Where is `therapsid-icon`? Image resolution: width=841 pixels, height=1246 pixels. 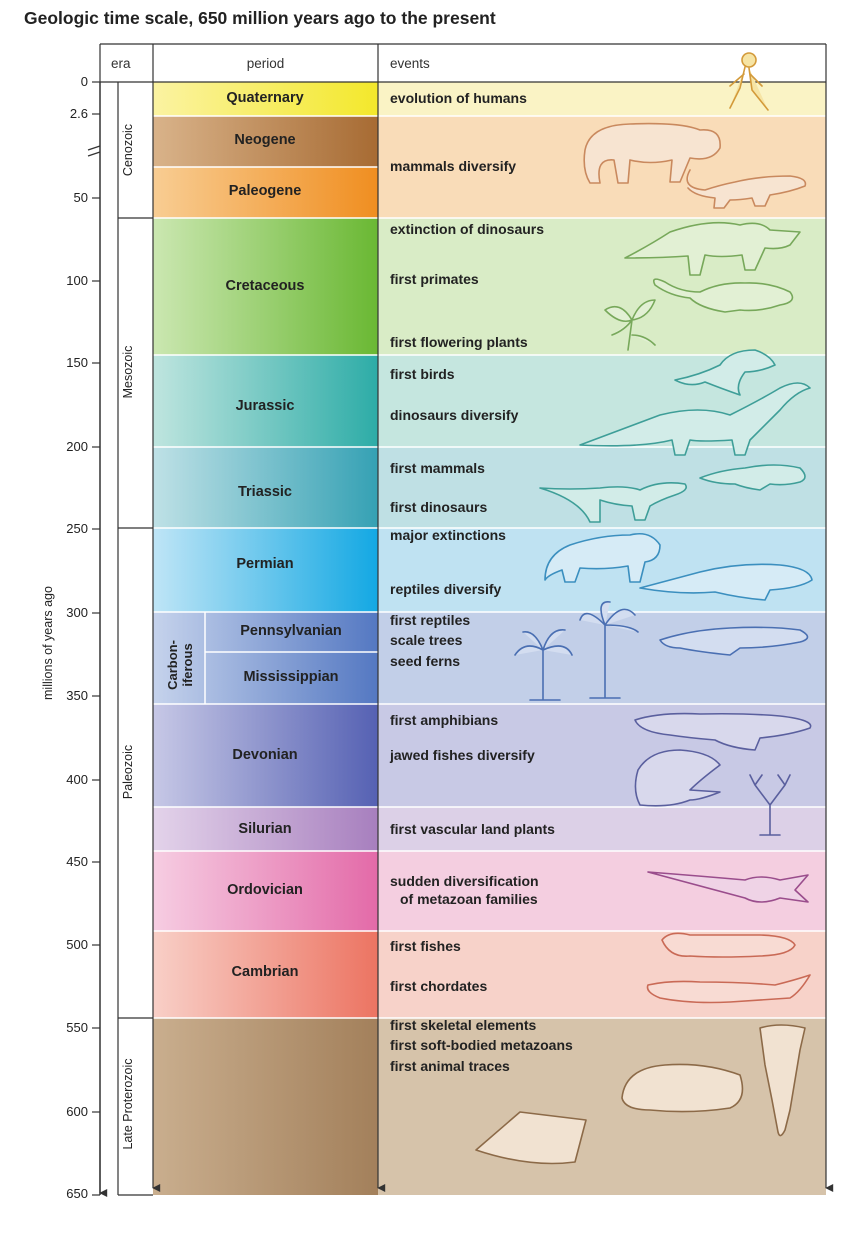 therapsid-icon is located at coordinates (602, 557).